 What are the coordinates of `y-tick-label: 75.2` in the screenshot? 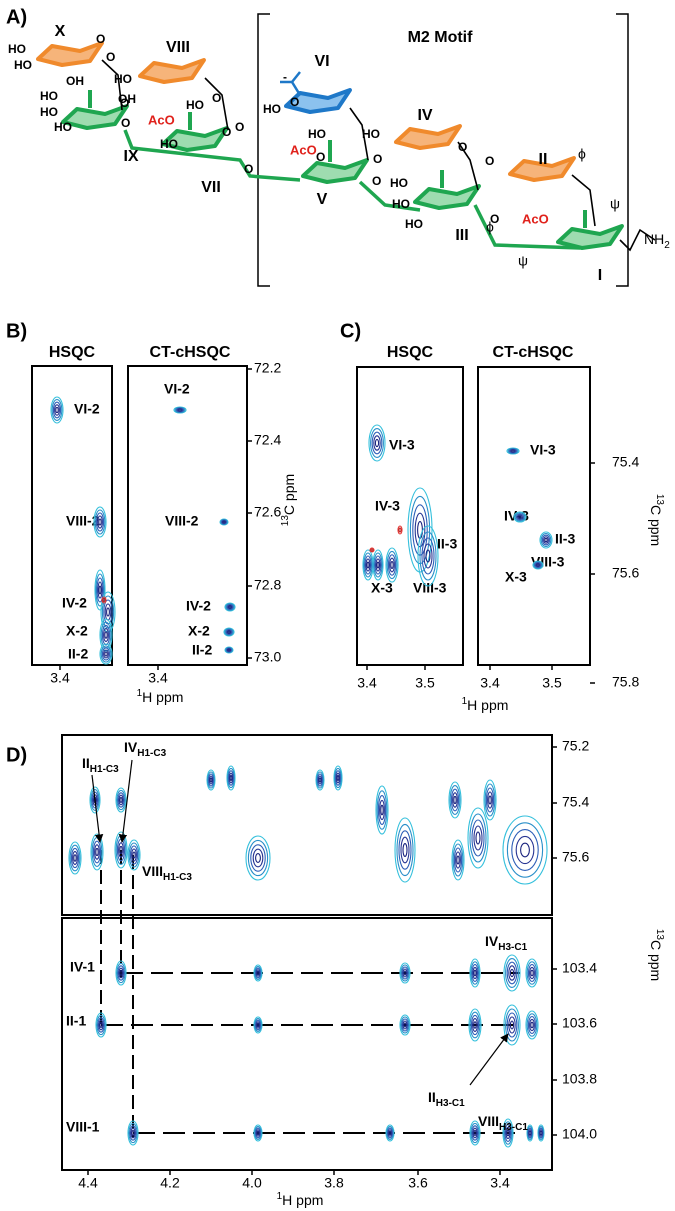 It's located at (575, 746).